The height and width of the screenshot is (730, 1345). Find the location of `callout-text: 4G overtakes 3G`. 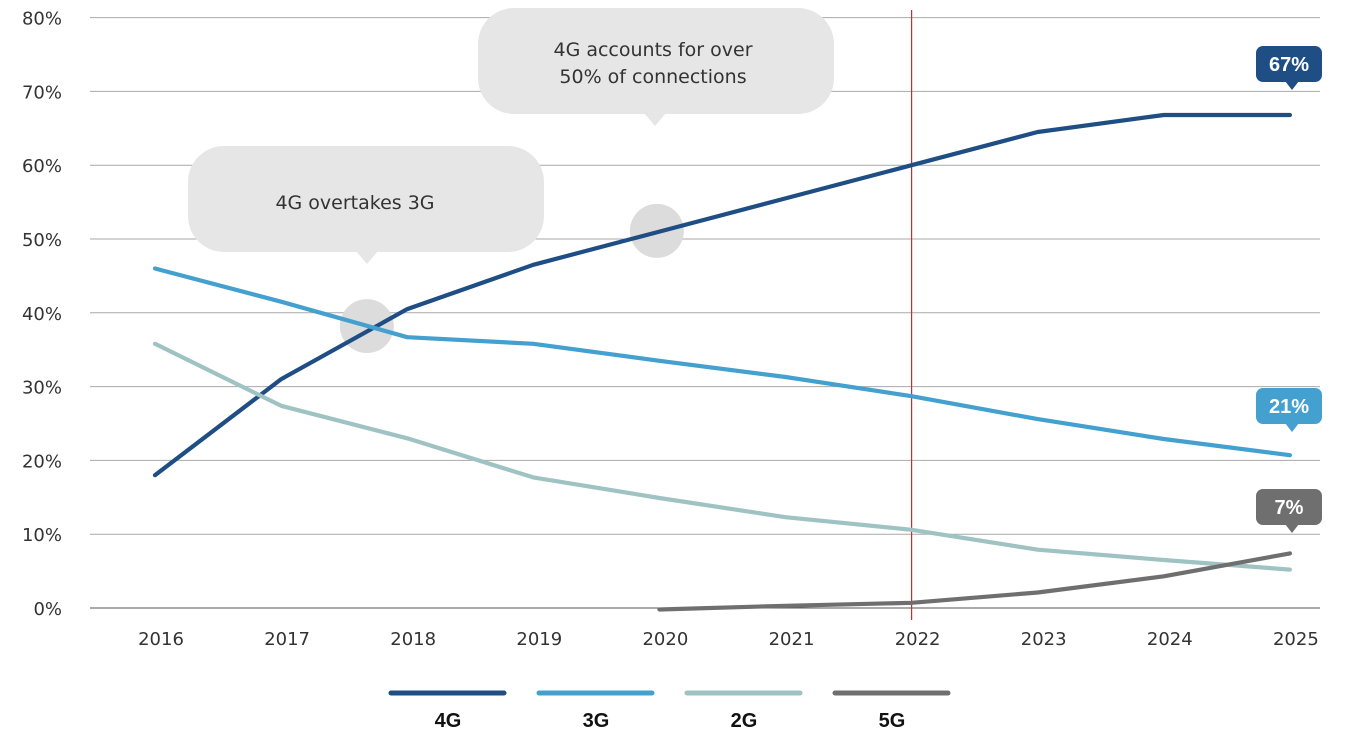

callout-text: 4G overtakes 3G is located at coordinates (354, 203).